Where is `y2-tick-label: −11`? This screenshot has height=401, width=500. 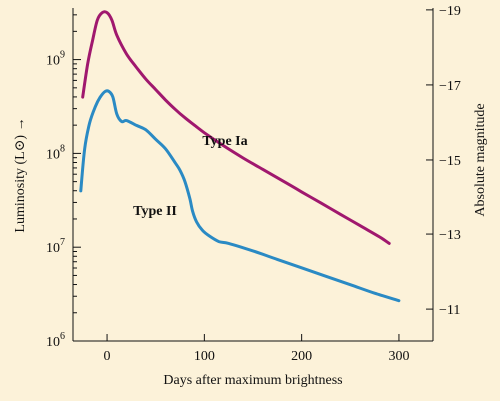 y2-tick-label: −11 is located at coordinates (449, 310).